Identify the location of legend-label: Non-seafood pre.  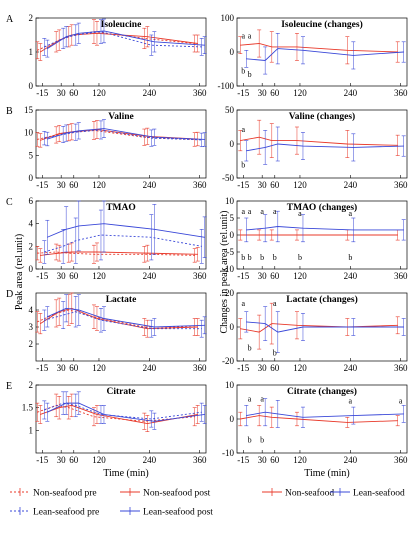
(65, 493).